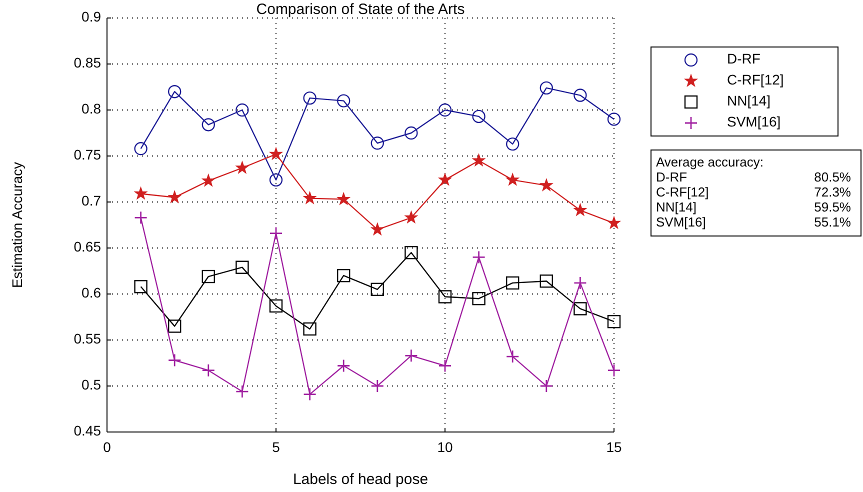  I want to click on text: NN[14] 59.5%, so click(753, 206).